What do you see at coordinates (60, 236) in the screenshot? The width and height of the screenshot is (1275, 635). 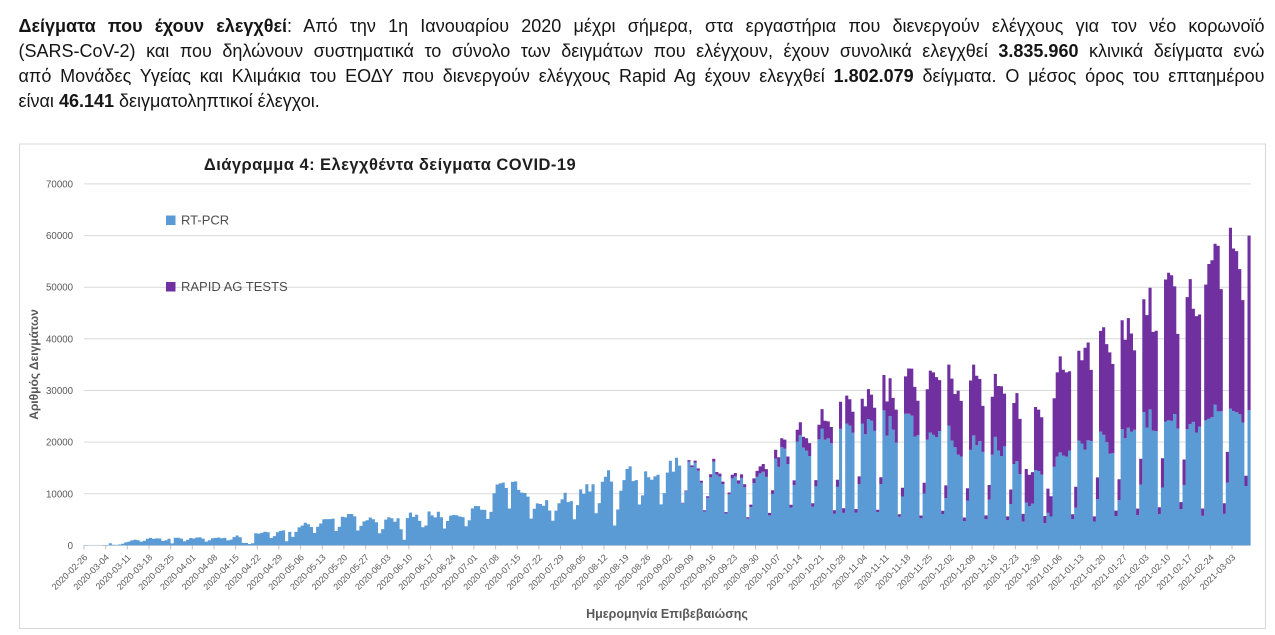 I see `svg-text: 60000` at bounding box center [60, 236].